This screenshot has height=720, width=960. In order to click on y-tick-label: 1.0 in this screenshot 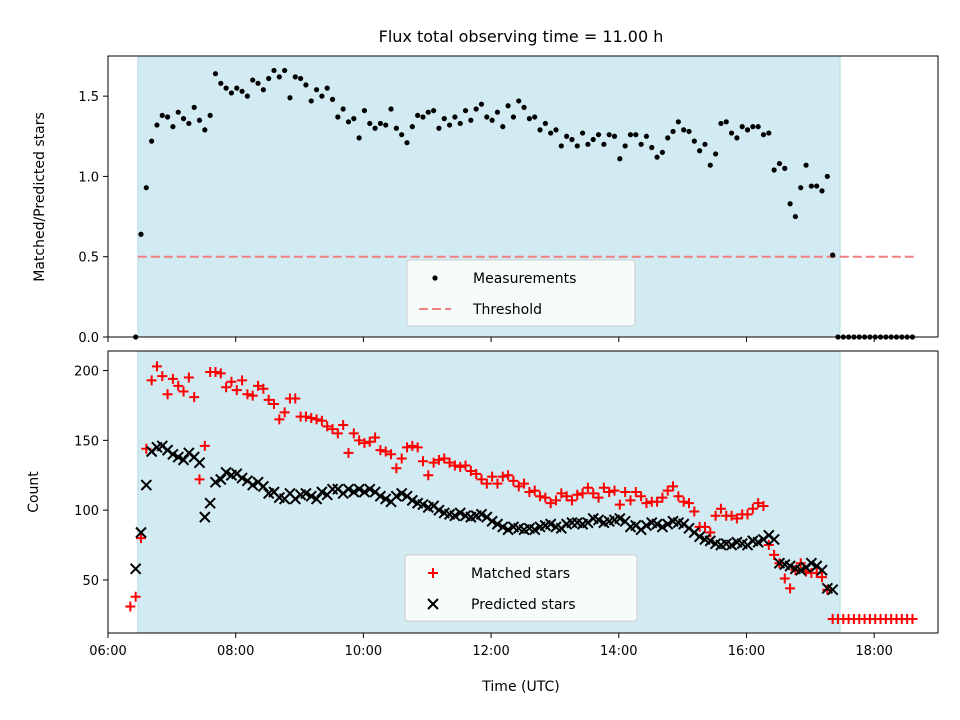, I will do `click(88, 177)`.